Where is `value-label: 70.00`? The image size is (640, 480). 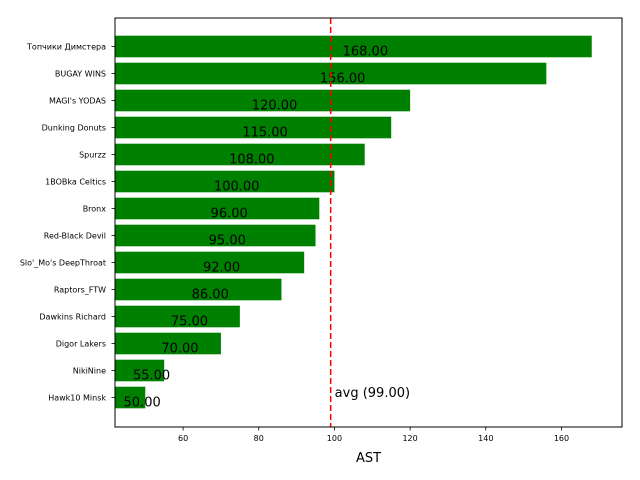
value-label: 70.00 is located at coordinates (179, 349).